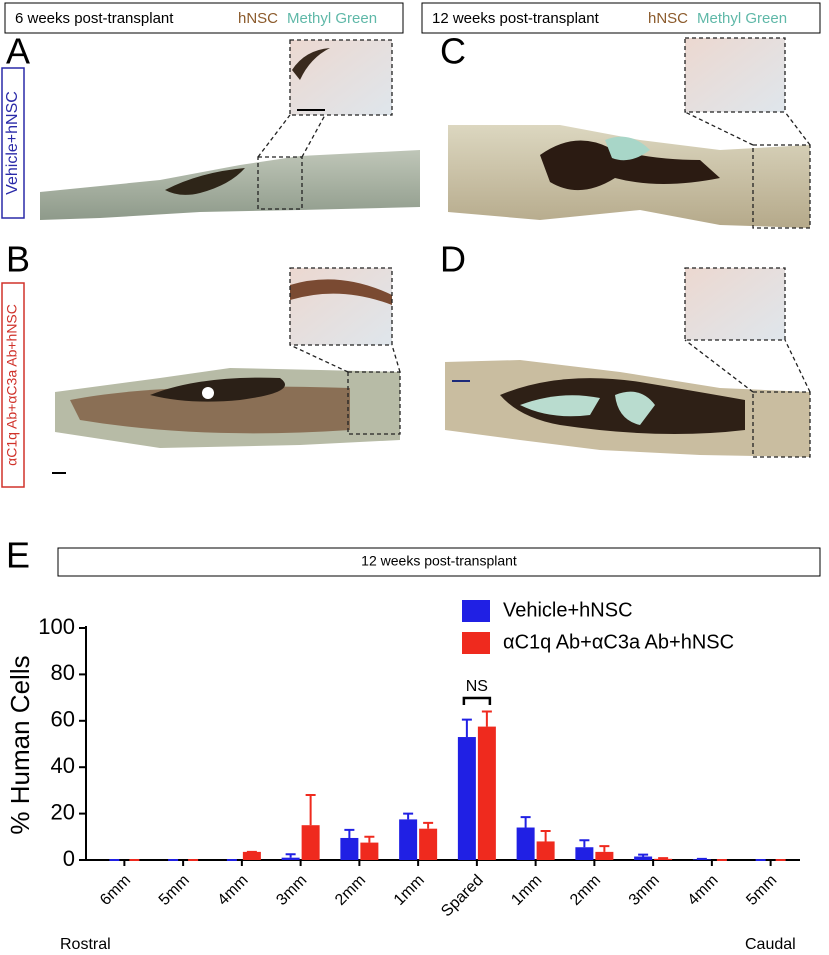  I want to click on y-tick-label: 100, so click(56, 626).